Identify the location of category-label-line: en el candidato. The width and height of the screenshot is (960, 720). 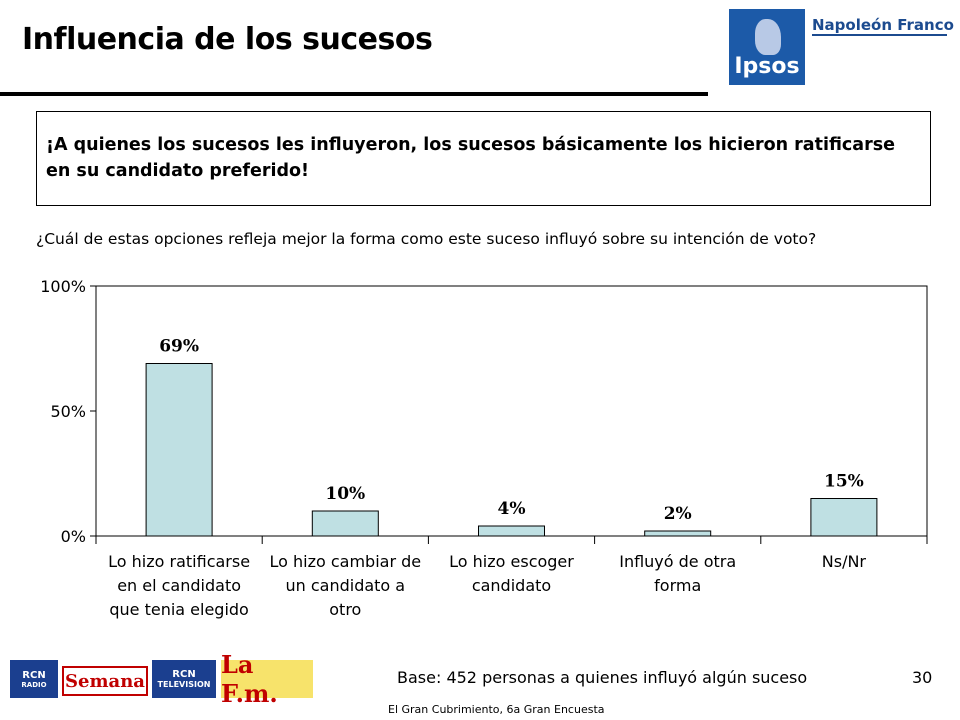
(179, 585).